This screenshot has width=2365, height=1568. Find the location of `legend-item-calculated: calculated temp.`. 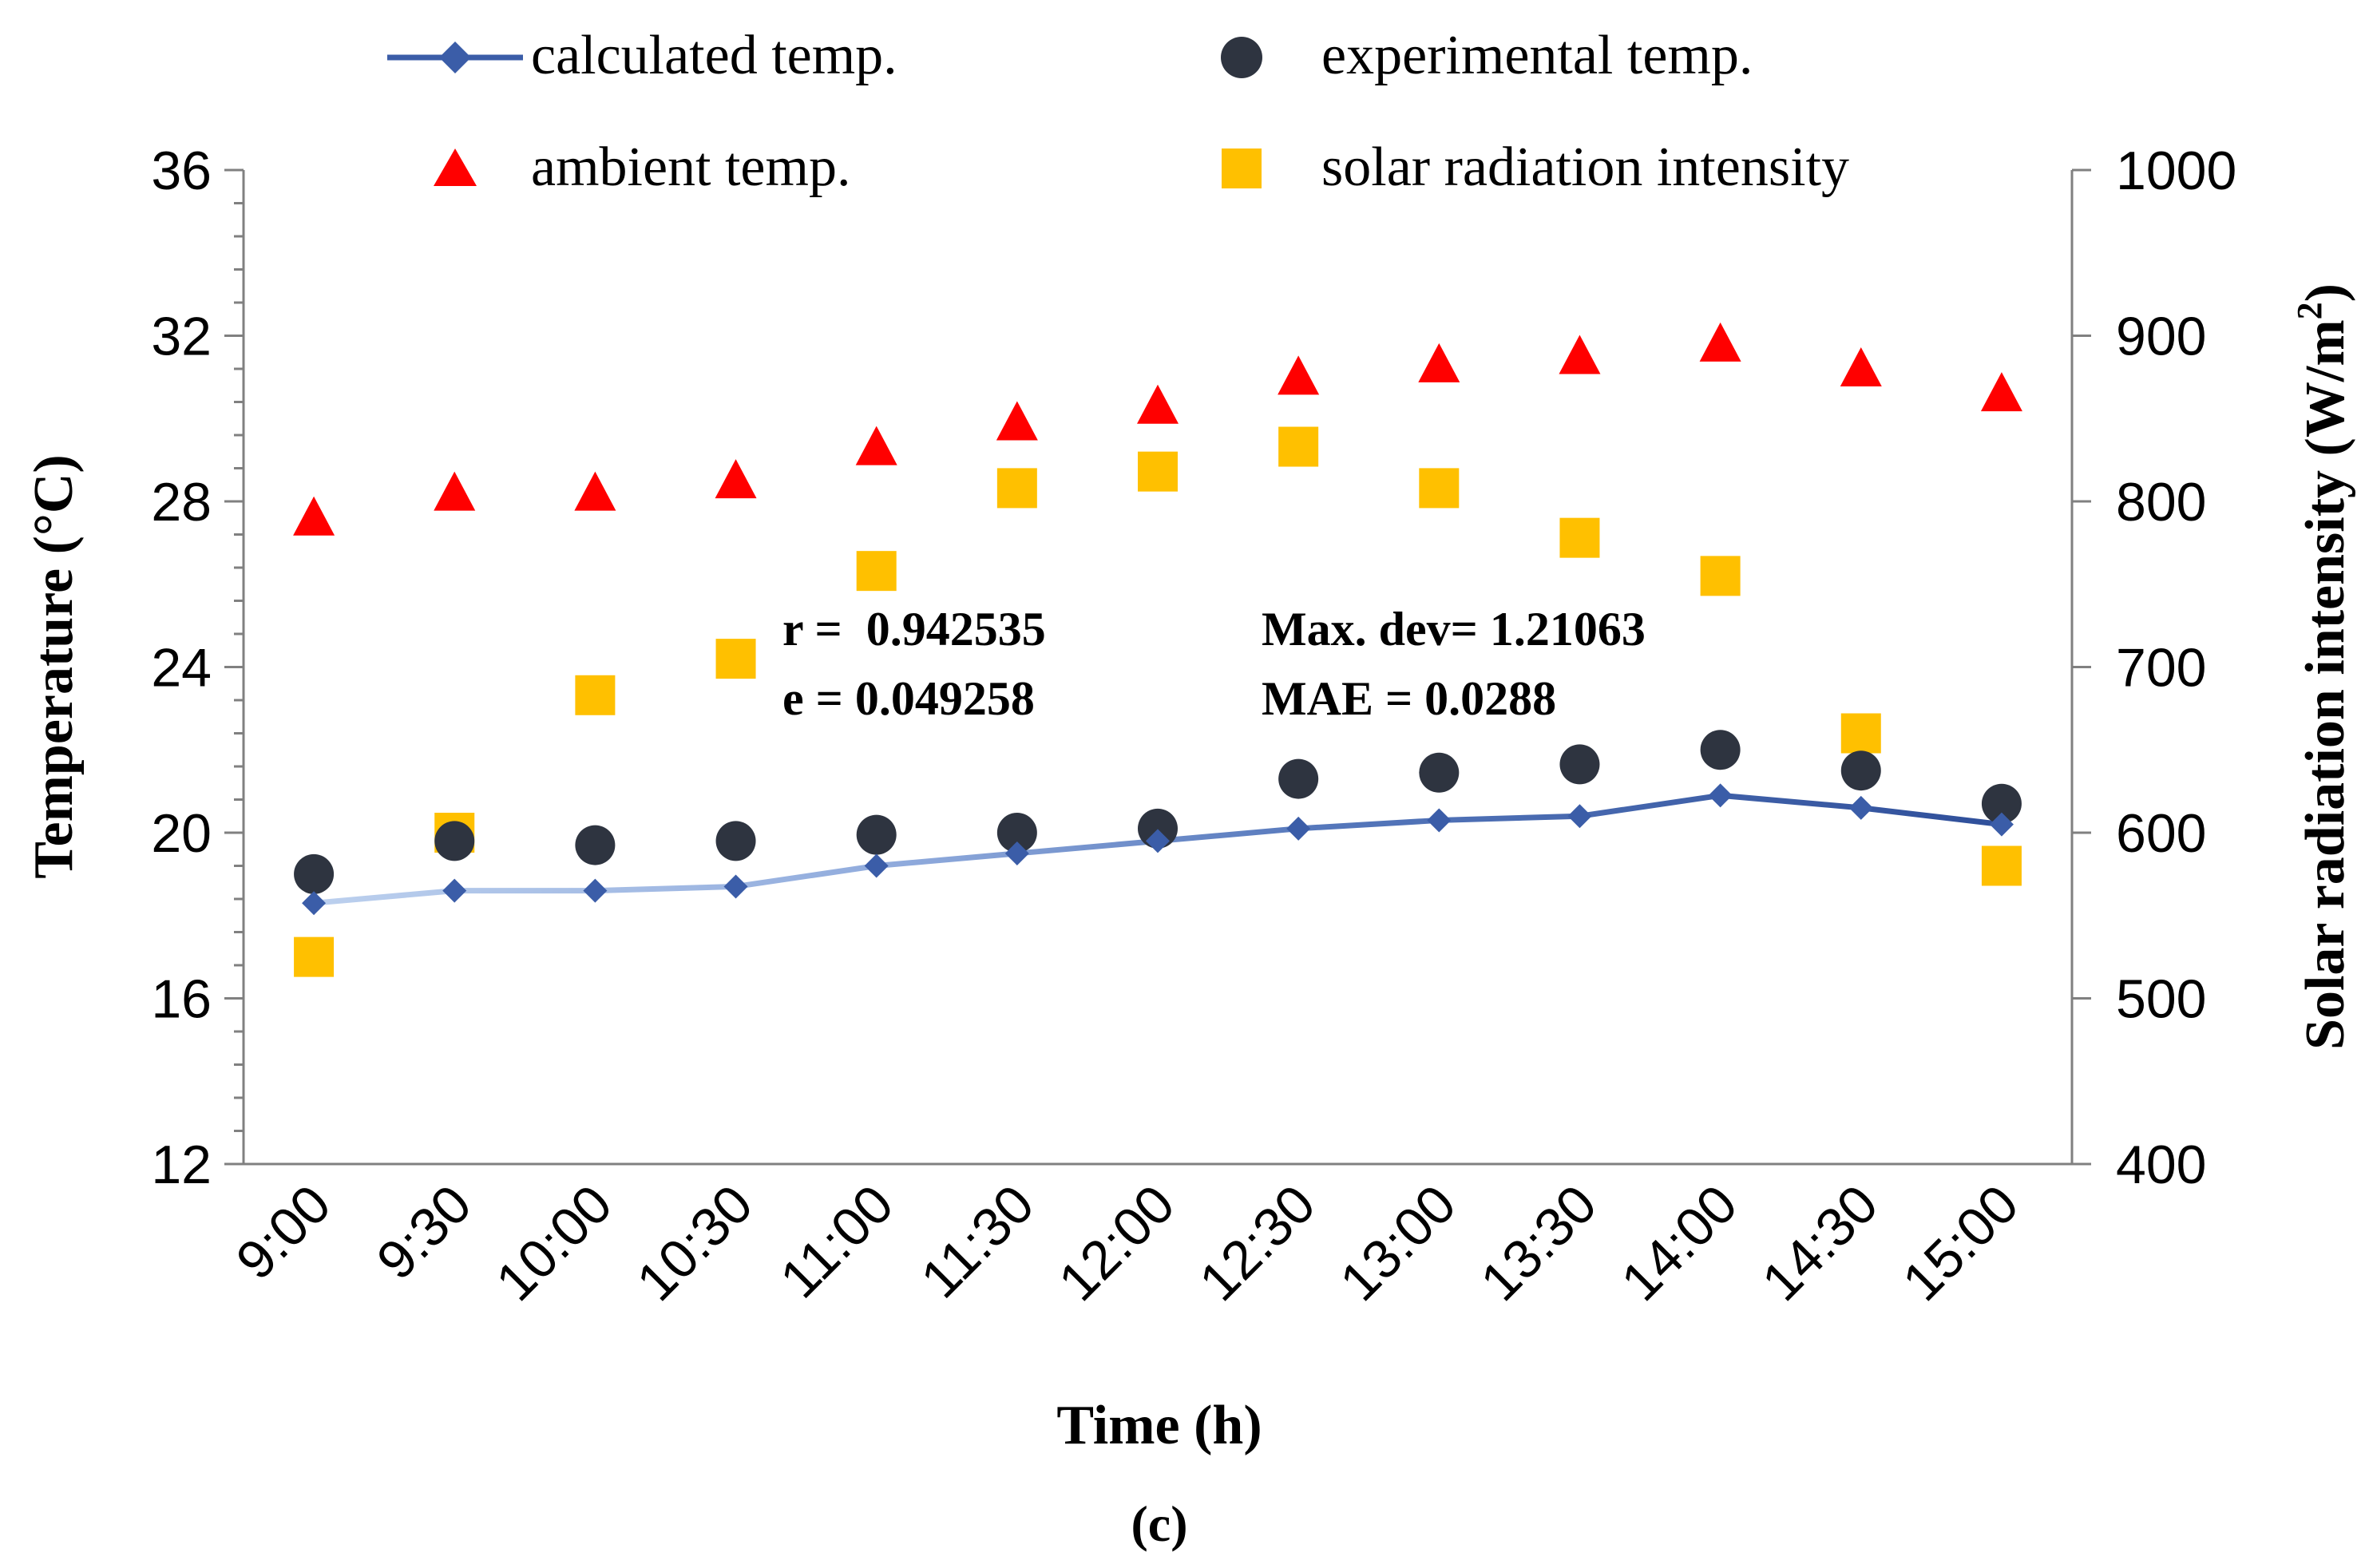

legend-item-calculated: calculated temp. is located at coordinates (642, 56).